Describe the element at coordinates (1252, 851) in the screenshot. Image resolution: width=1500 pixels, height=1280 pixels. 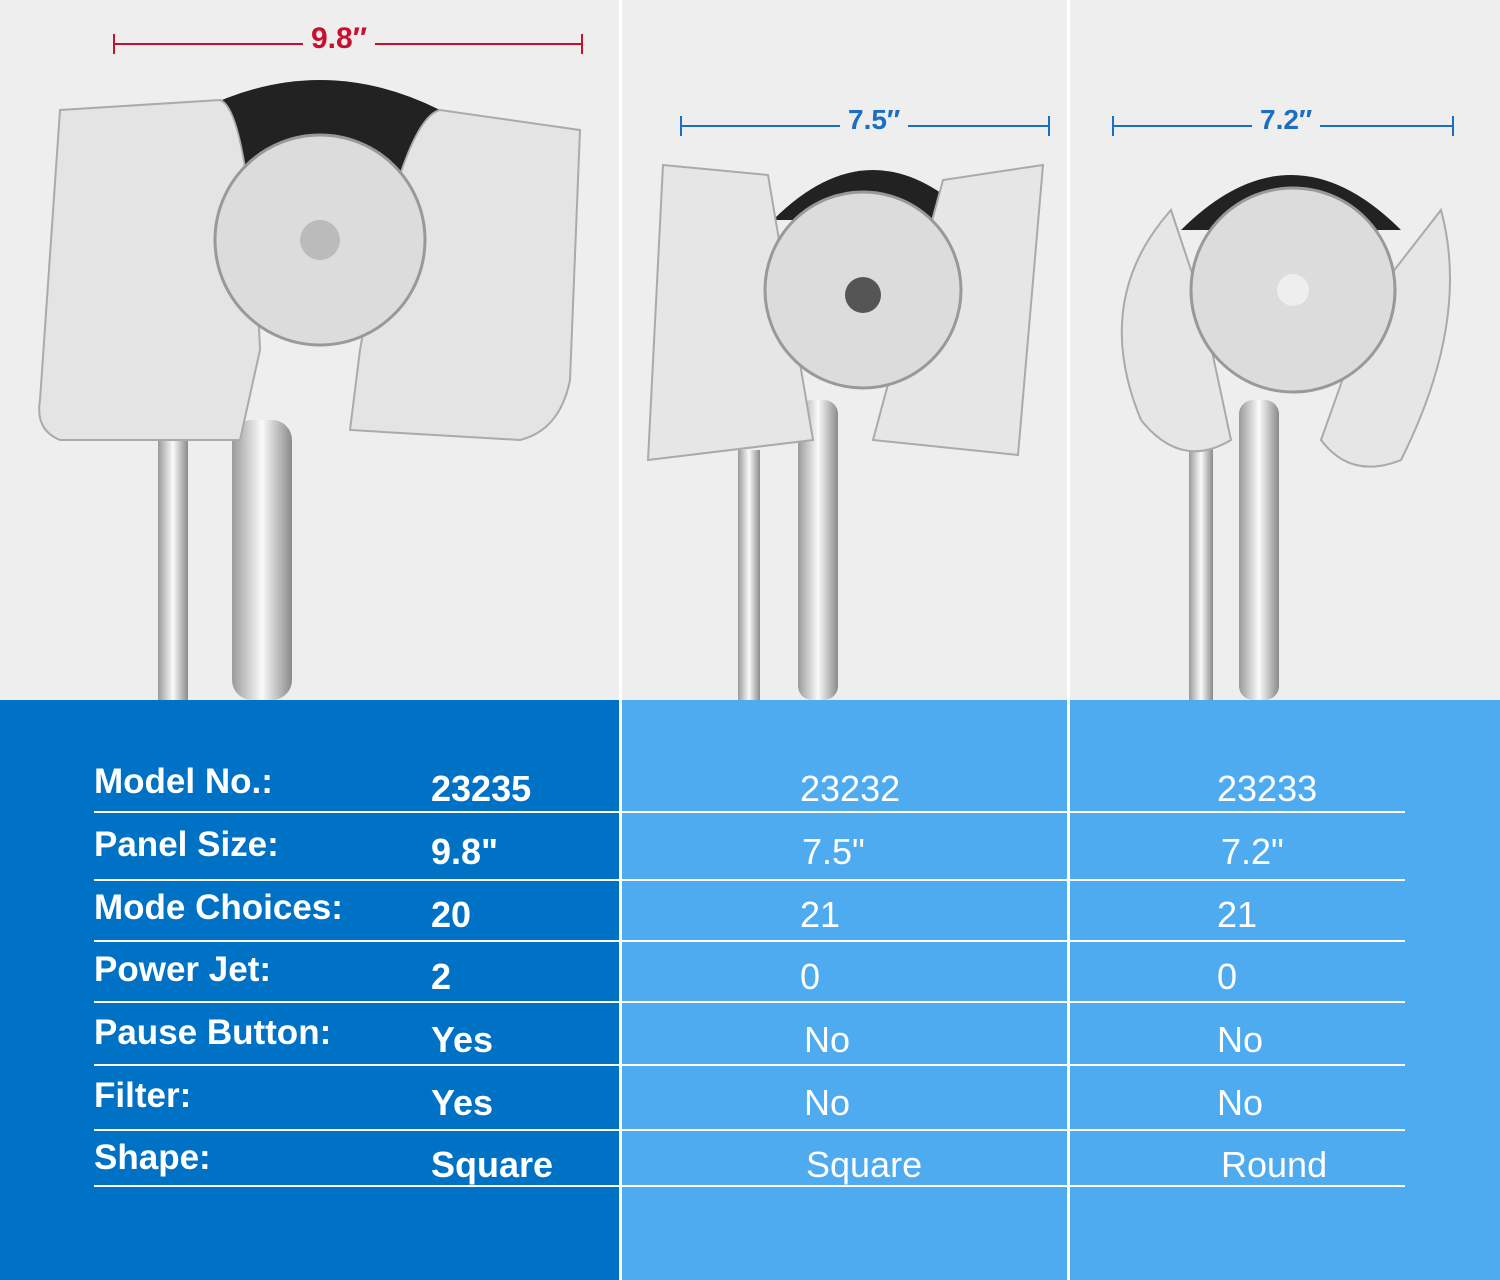
I see `cell-value: 7.2"` at that location.